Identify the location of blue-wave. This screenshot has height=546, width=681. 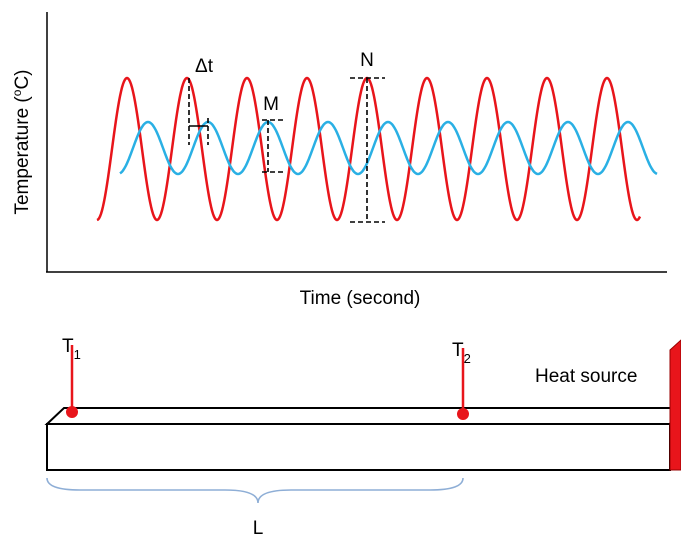
(388, 148).